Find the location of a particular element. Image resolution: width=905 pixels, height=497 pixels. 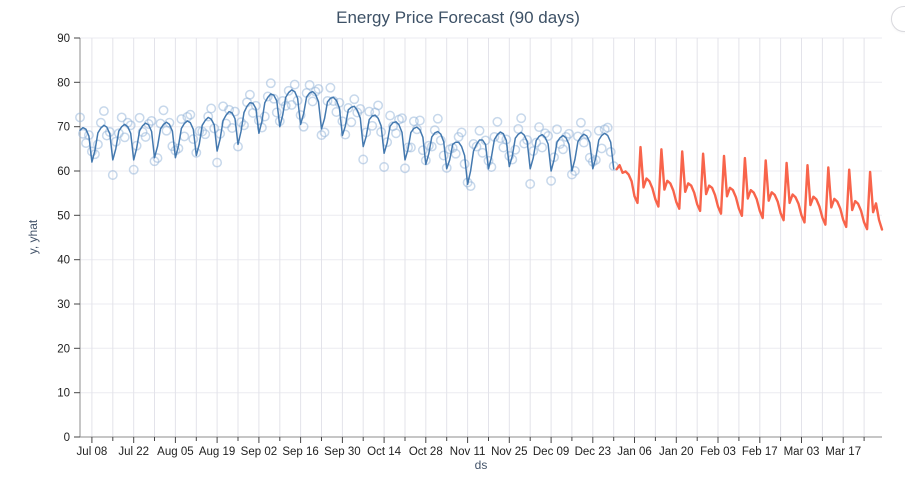

y-tick-label: 70 is located at coordinates (63, 128).